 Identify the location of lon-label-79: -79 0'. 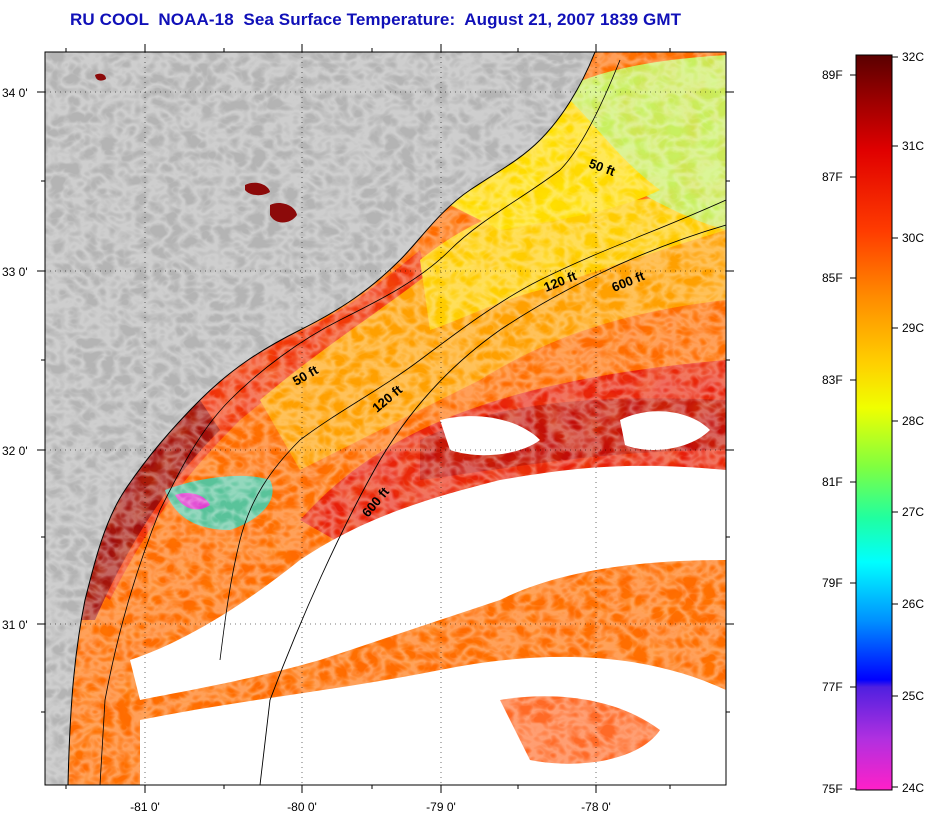
(441, 807).